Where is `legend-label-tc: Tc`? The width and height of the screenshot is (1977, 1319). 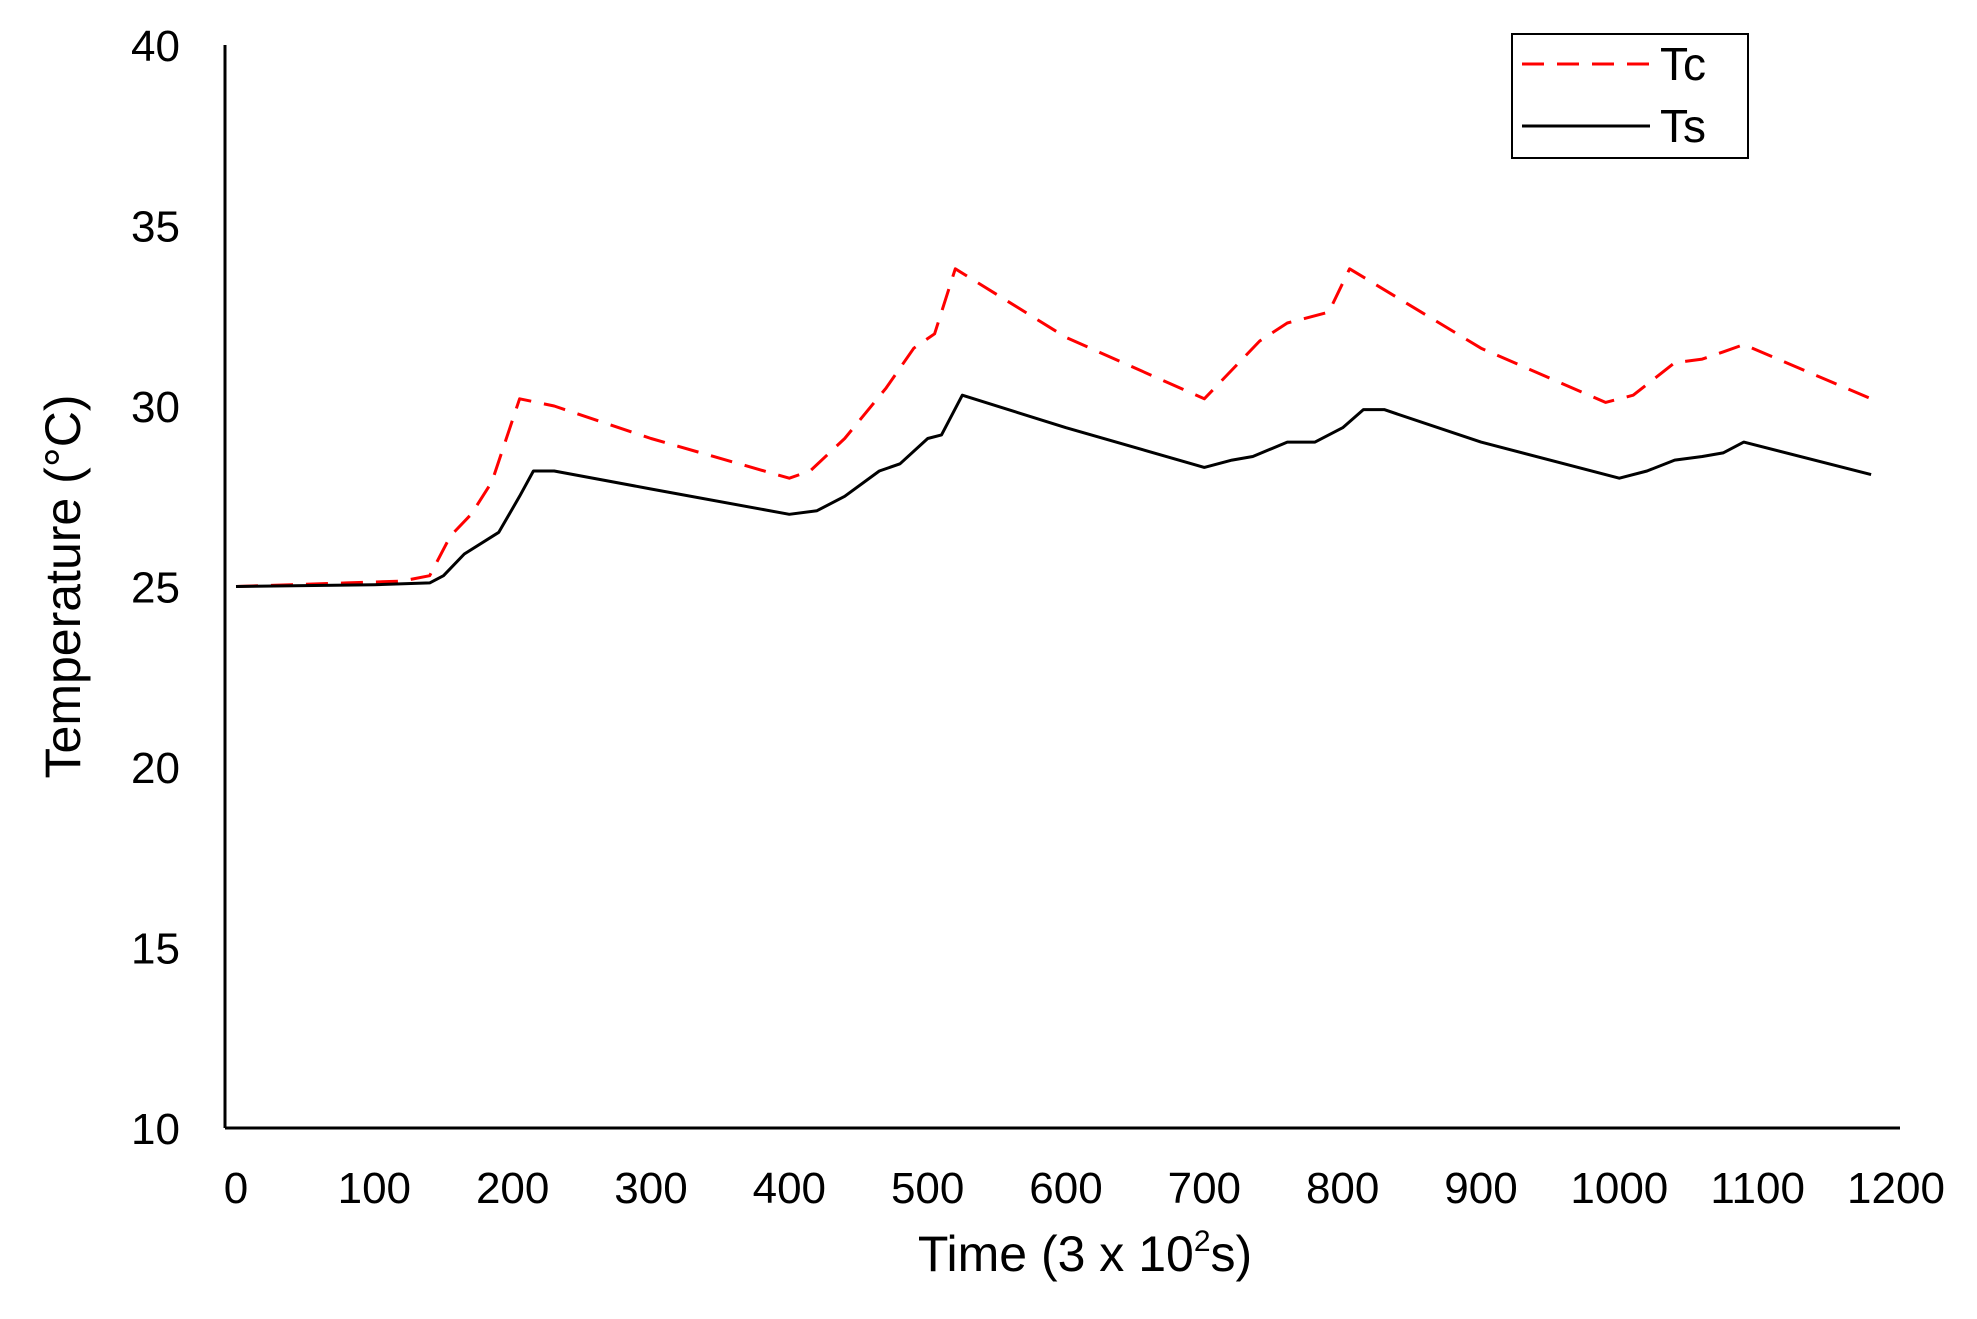
legend-label-tc: Tc is located at coordinates (1683, 64).